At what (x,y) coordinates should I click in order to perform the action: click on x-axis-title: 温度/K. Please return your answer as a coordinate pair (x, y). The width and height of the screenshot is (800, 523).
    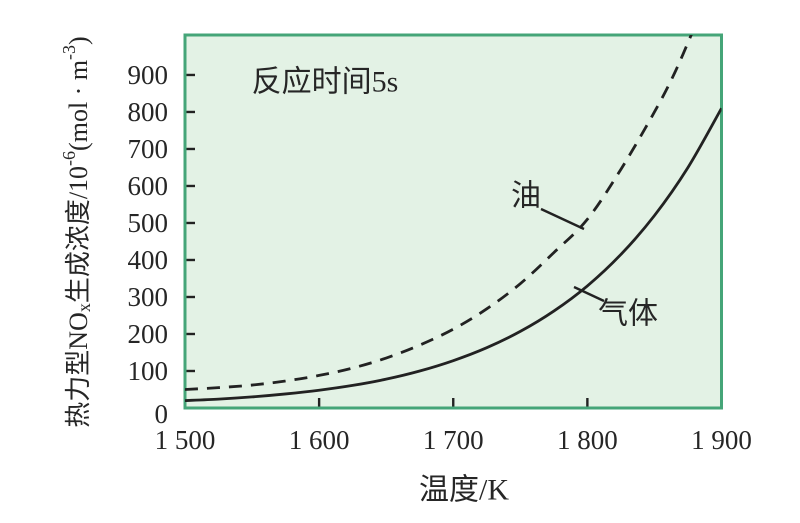
    Looking at the image, I should click on (464, 490).